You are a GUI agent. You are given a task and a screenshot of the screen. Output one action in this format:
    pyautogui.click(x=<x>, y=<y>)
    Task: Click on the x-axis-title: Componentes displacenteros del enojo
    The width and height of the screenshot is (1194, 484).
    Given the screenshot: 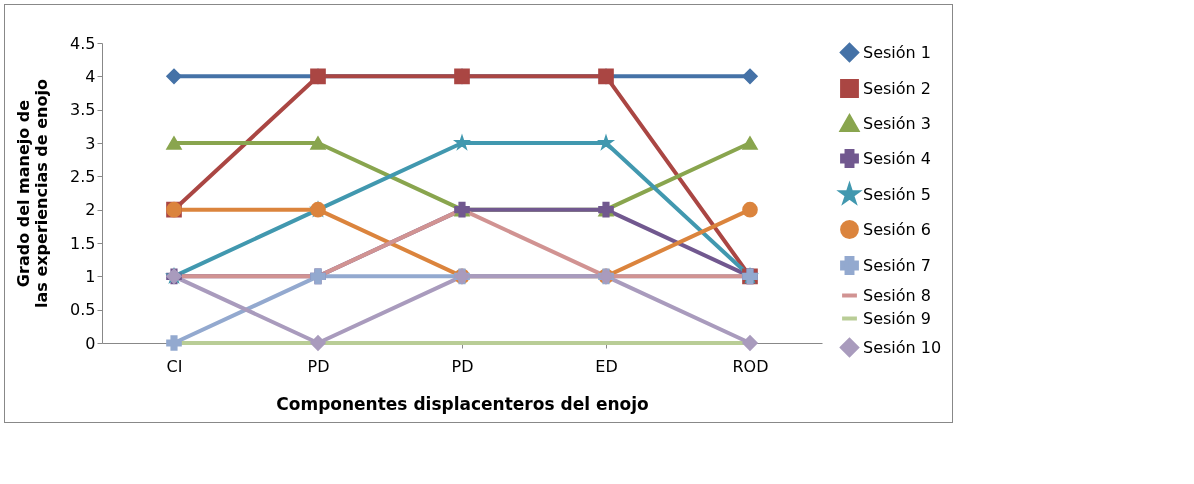 What is the action you would take?
    pyautogui.click(x=462, y=403)
    